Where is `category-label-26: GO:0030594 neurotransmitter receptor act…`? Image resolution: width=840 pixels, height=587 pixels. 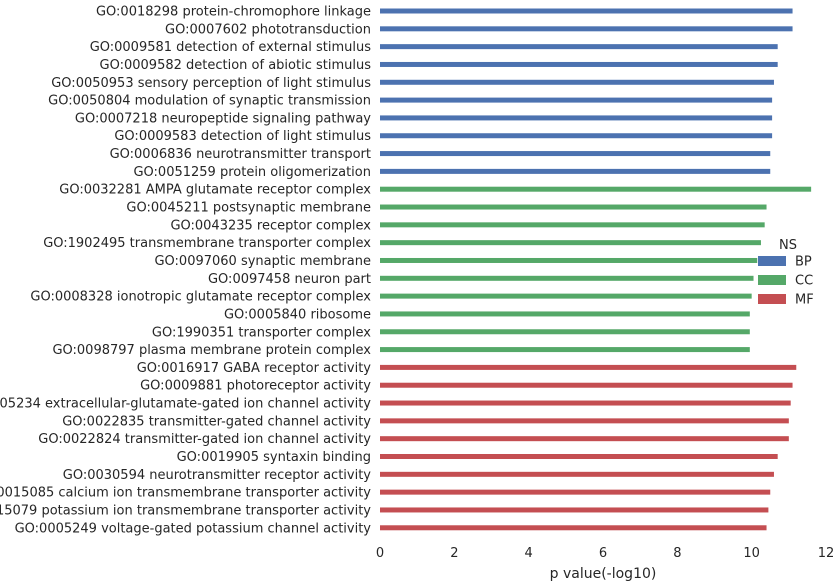 category-label-26: GO:0030594 neurotransmitter receptor act… is located at coordinates (217, 475).